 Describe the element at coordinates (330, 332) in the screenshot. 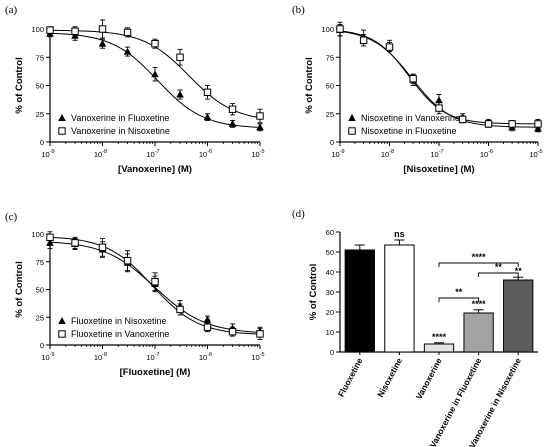

I see `y-tick-label: 10` at that location.